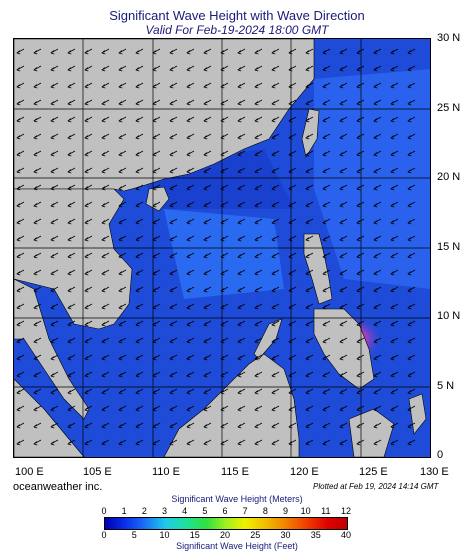  Describe the element at coordinates (144, 511) in the screenshot. I see `colorbar-meter-tick: 2` at that location.